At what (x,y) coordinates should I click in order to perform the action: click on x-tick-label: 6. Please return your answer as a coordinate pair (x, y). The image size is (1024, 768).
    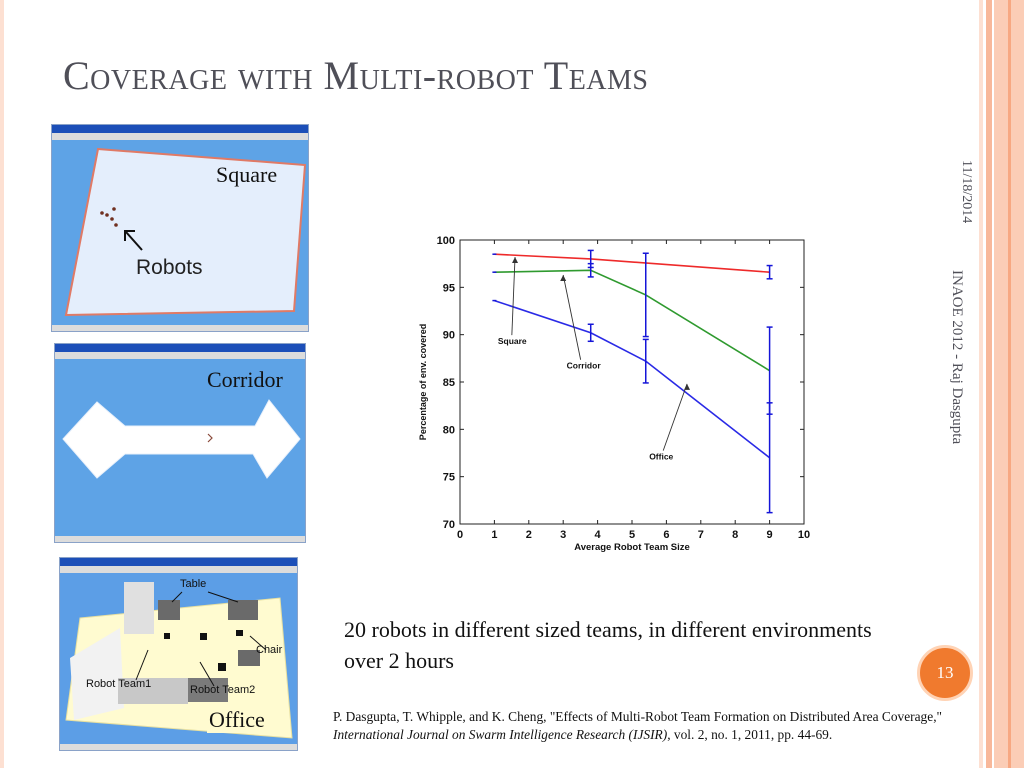
    Looking at the image, I should click on (666, 535).